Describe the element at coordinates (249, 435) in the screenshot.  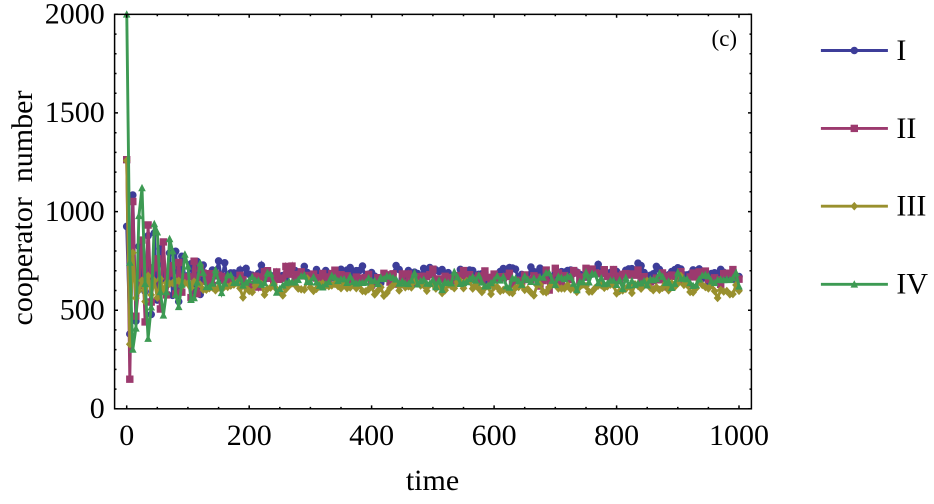
I see `svg-text: 200` at that location.